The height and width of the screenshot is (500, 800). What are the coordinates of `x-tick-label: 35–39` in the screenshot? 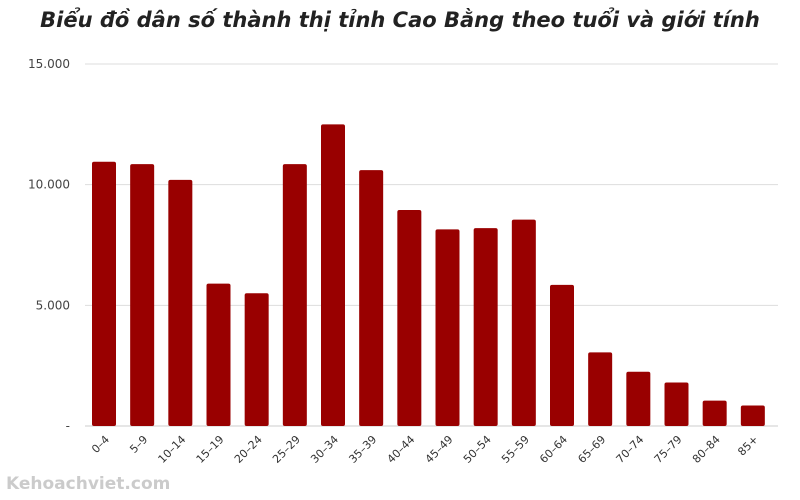 It's located at (362, 449).